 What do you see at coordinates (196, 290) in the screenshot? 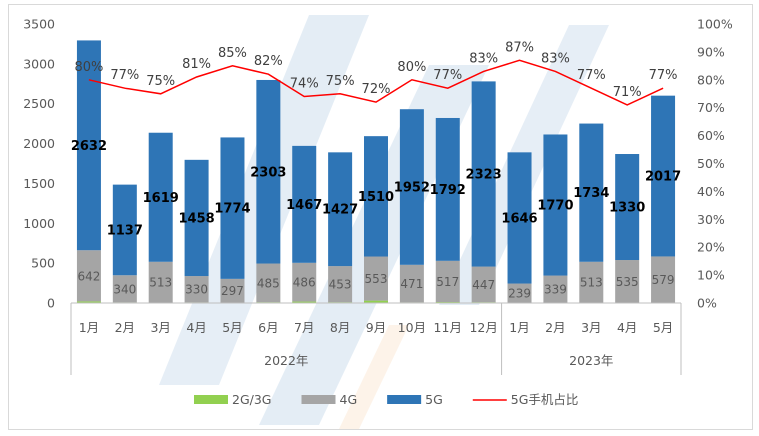
I see `data-label-4g: 330` at bounding box center [196, 290].